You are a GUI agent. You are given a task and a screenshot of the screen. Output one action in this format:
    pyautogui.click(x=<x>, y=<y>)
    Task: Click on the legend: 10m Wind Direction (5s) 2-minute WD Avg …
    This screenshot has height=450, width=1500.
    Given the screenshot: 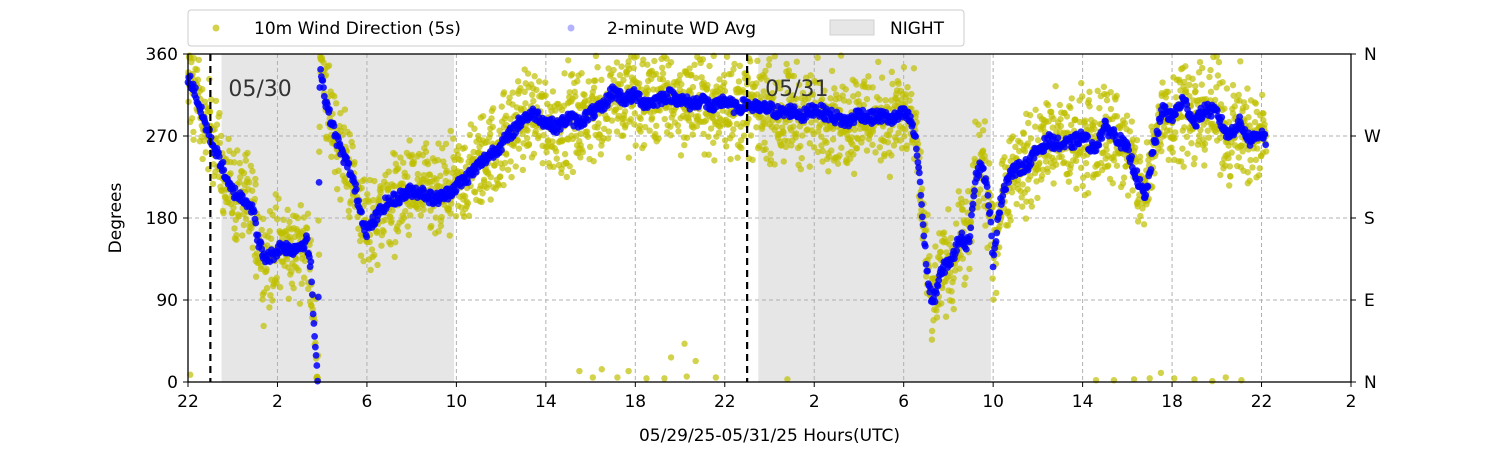 What is the action you would take?
    pyautogui.click(x=576, y=28)
    